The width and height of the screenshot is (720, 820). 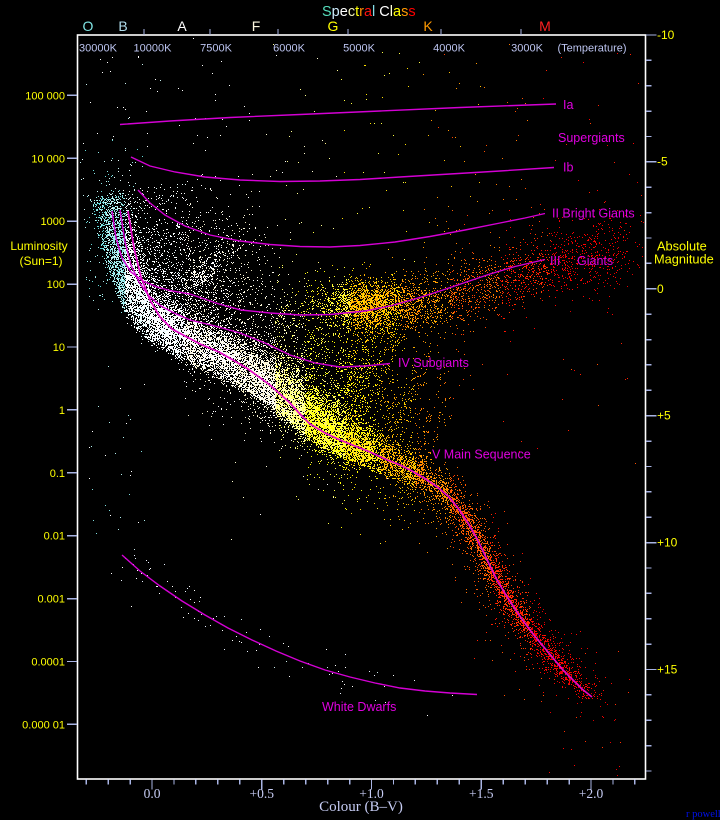 What do you see at coordinates (43, 725) in the screenshot?
I see `svg-text: 0.000 01` at bounding box center [43, 725].